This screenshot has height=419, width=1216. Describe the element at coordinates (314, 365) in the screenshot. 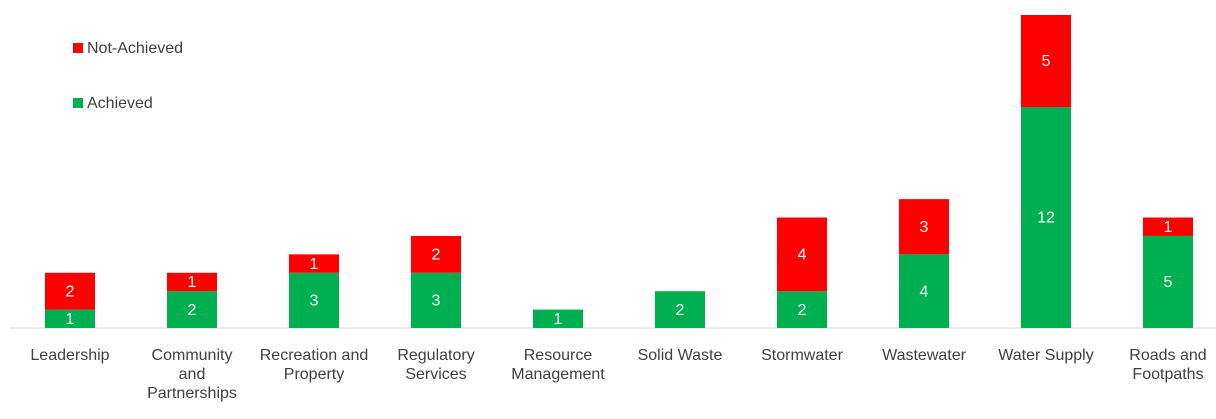

I see `x-tick-label: Recreation and Property` at that location.